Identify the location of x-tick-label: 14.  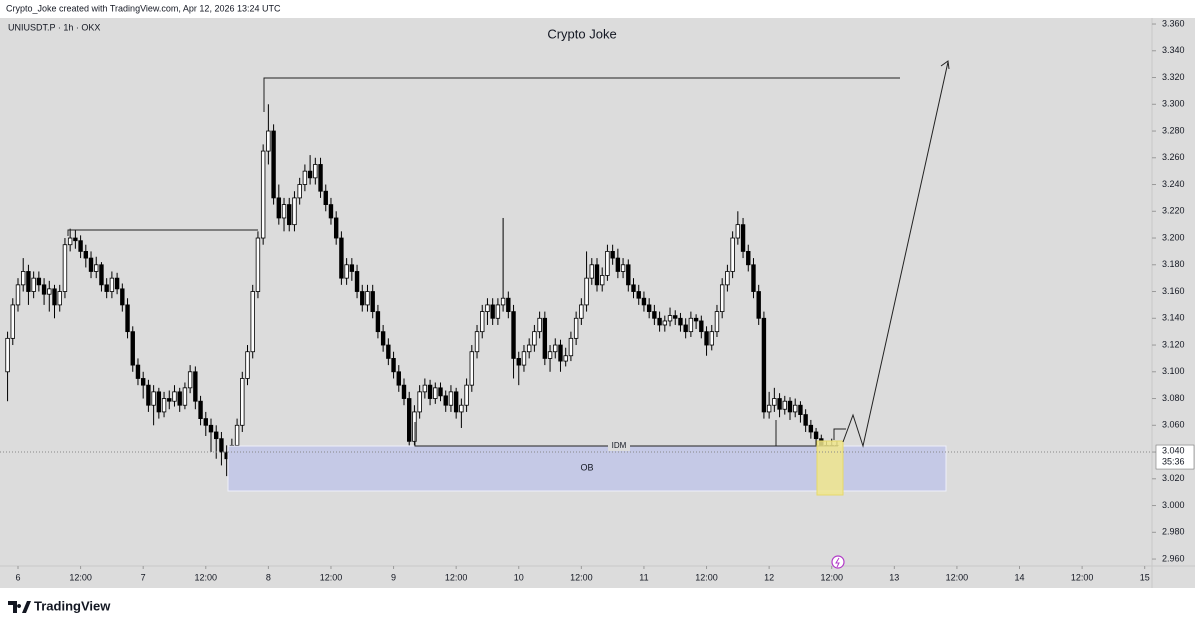
(1020, 577).